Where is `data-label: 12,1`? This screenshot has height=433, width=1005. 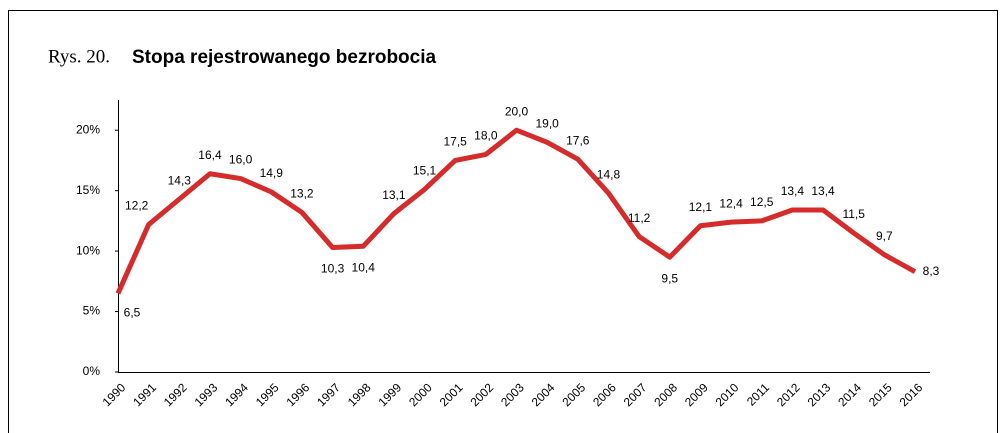 data-label: 12,1 is located at coordinates (701, 207).